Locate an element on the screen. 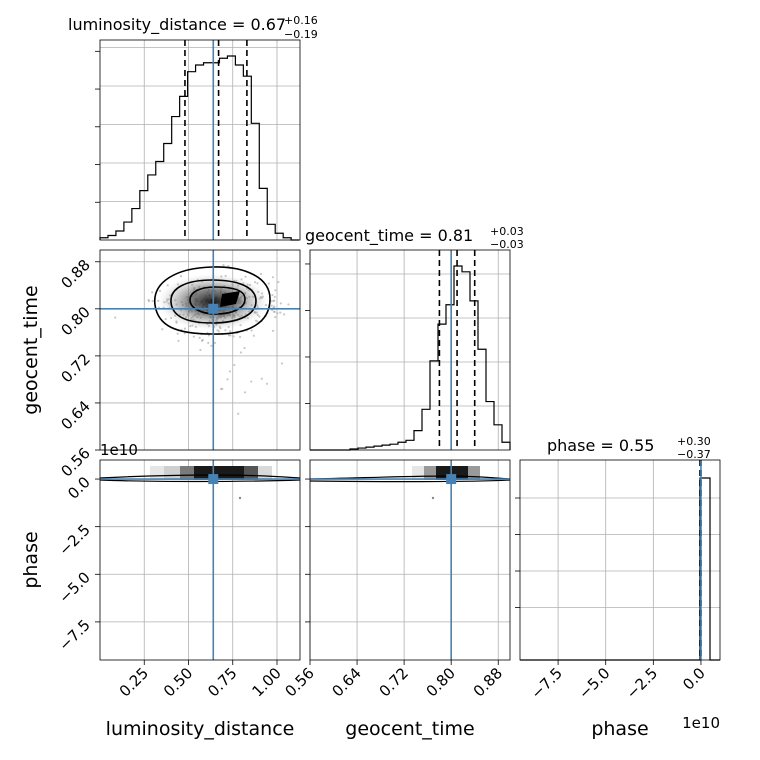 This screenshot has width=760, height=760. y-tick-label: 0.88 is located at coordinates (75, 274).